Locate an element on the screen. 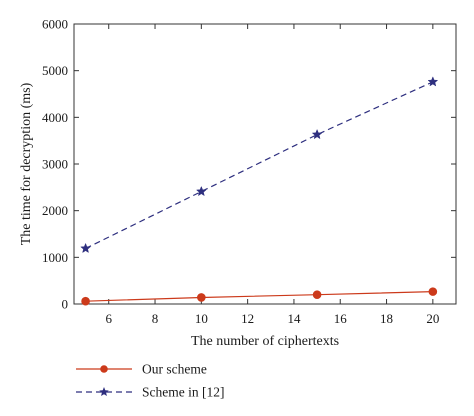  x-tick-label: 20 is located at coordinates (432, 318).